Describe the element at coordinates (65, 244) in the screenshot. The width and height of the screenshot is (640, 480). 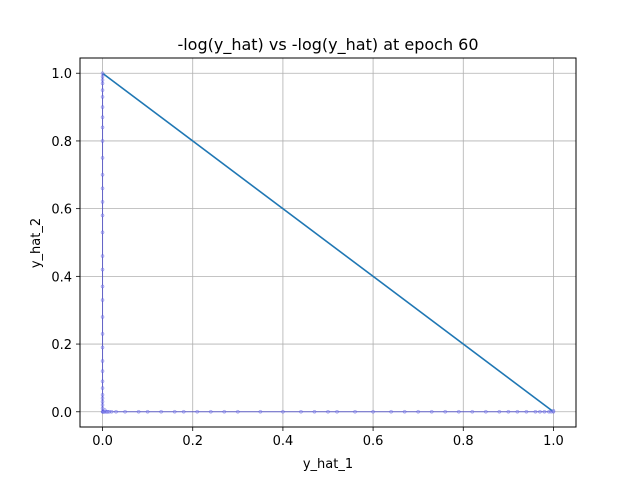
I see `y-axis-ticks: 0.0 0.2 0.4 0.6 0.8 1.0` at that location.